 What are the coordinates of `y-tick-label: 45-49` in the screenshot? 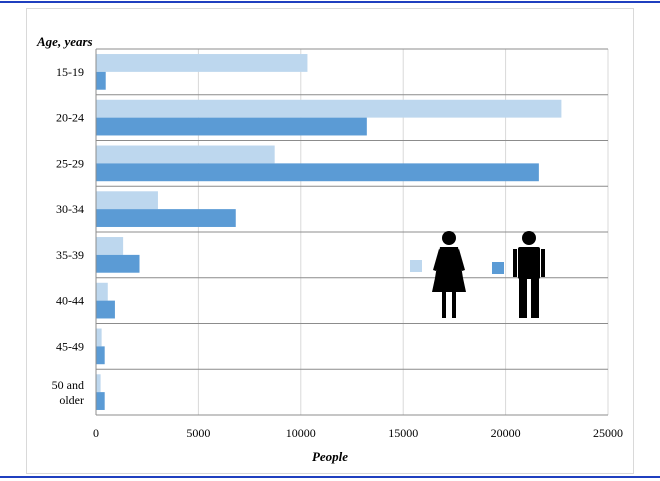 It's located at (70, 346).